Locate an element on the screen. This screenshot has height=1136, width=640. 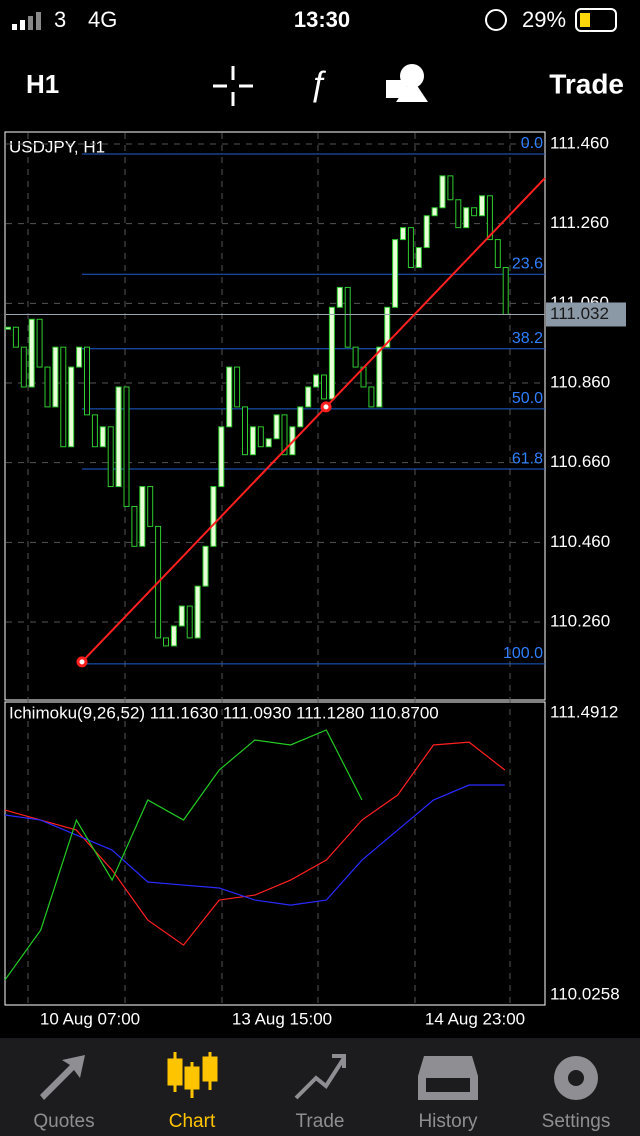
trade-icon is located at coordinates (320, 1077).